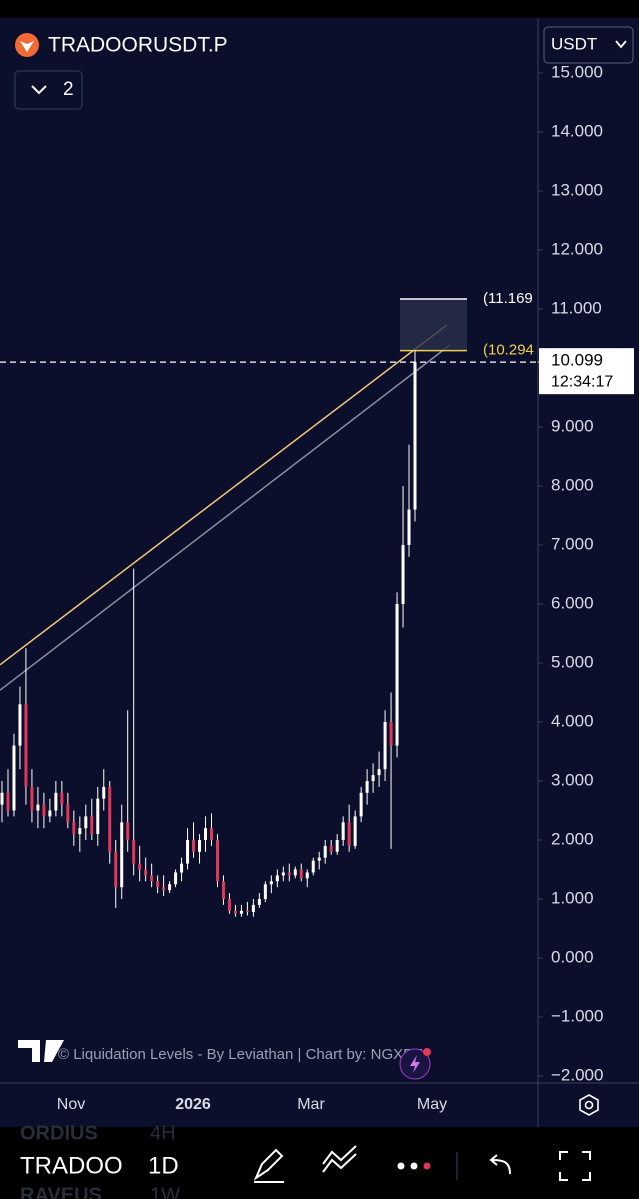  What do you see at coordinates (36, 1043) in the screenshot?
I see `tv-logo-dot` at bounding box center [36, 1043].